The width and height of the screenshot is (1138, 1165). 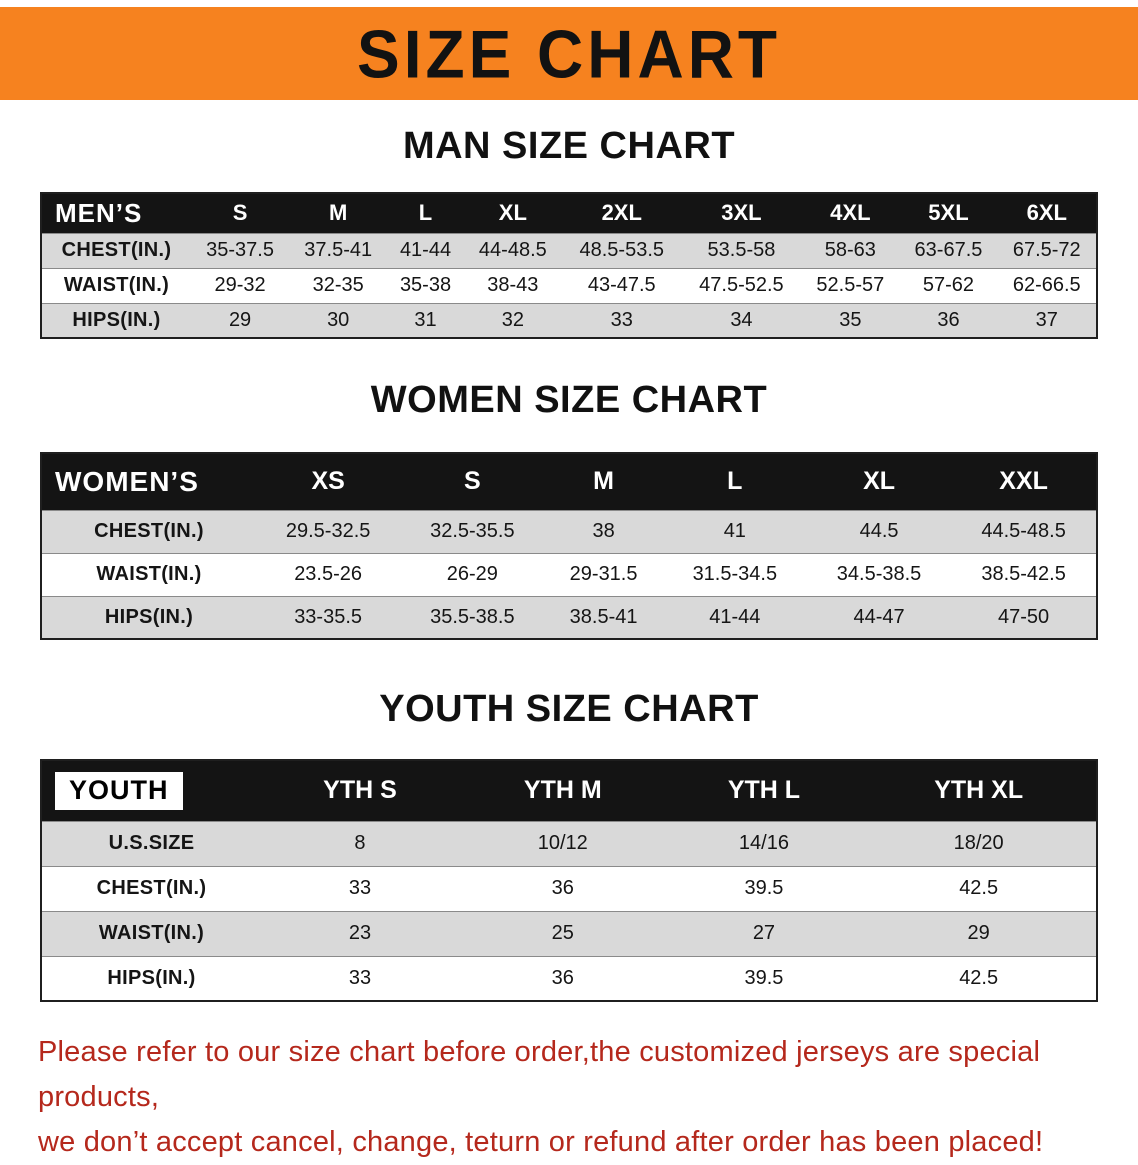 I want to click on size-value-cell: 47.5-52.5, so click(x=741, y=285).